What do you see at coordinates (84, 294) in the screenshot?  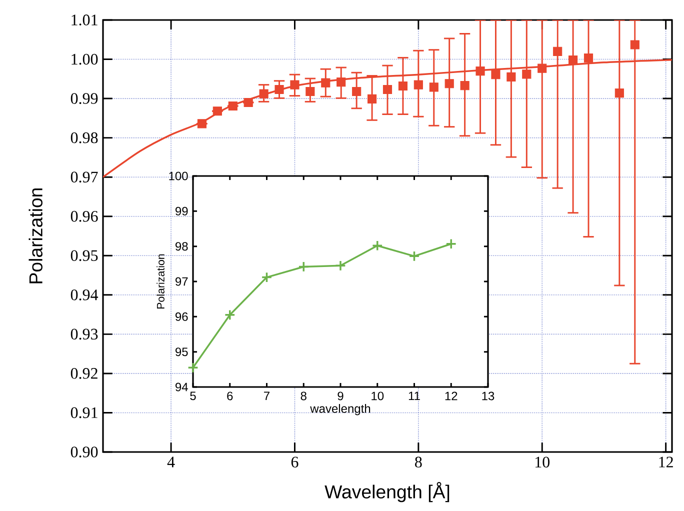 I see `y-tick-label: 0.94` at bounding box center [84, 294].